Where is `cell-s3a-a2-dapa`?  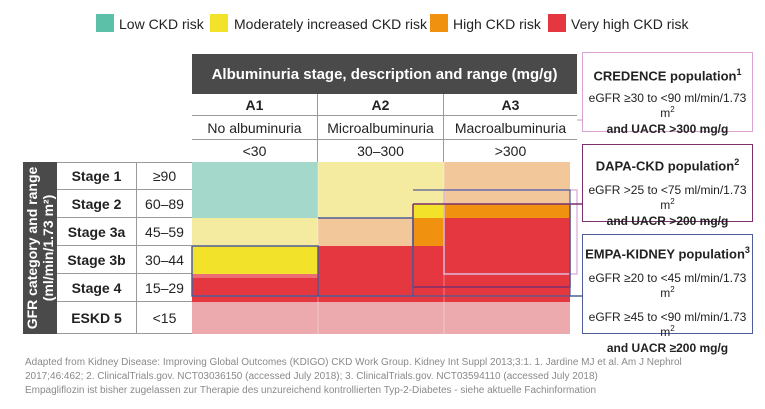 cell-s3a-a2-dapa is located at coordinates (428, 232).